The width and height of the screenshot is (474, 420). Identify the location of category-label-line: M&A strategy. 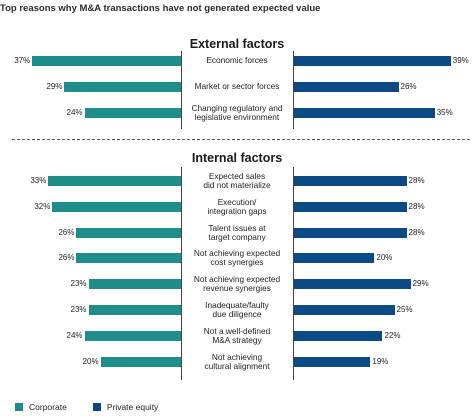
(237, 340).